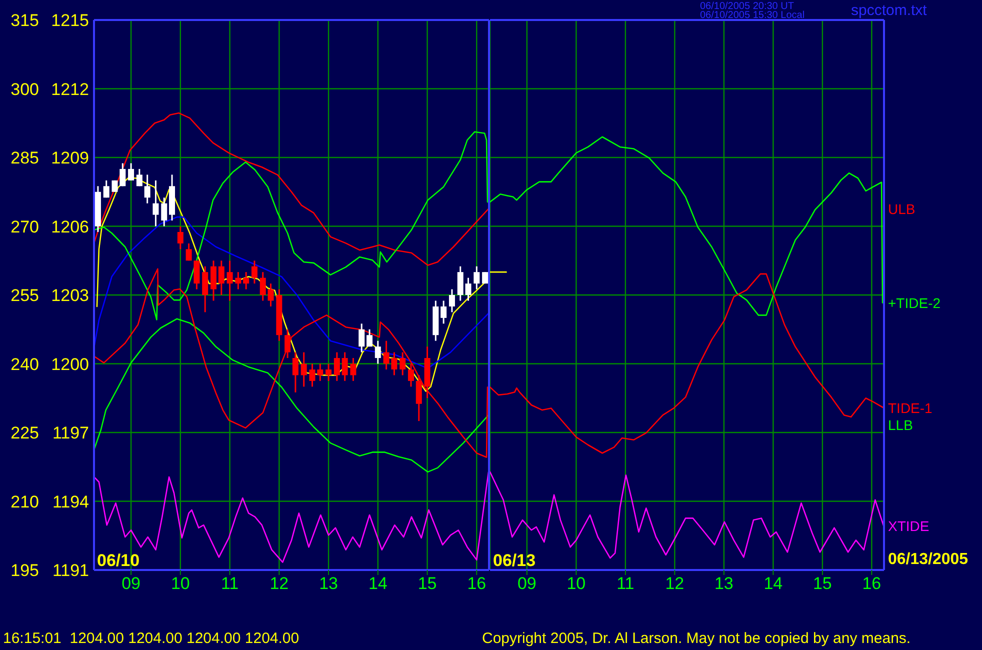 The height and width of the screenshot is (650, 982). I want to click on y-tick-label: 195, so click(24, 570).